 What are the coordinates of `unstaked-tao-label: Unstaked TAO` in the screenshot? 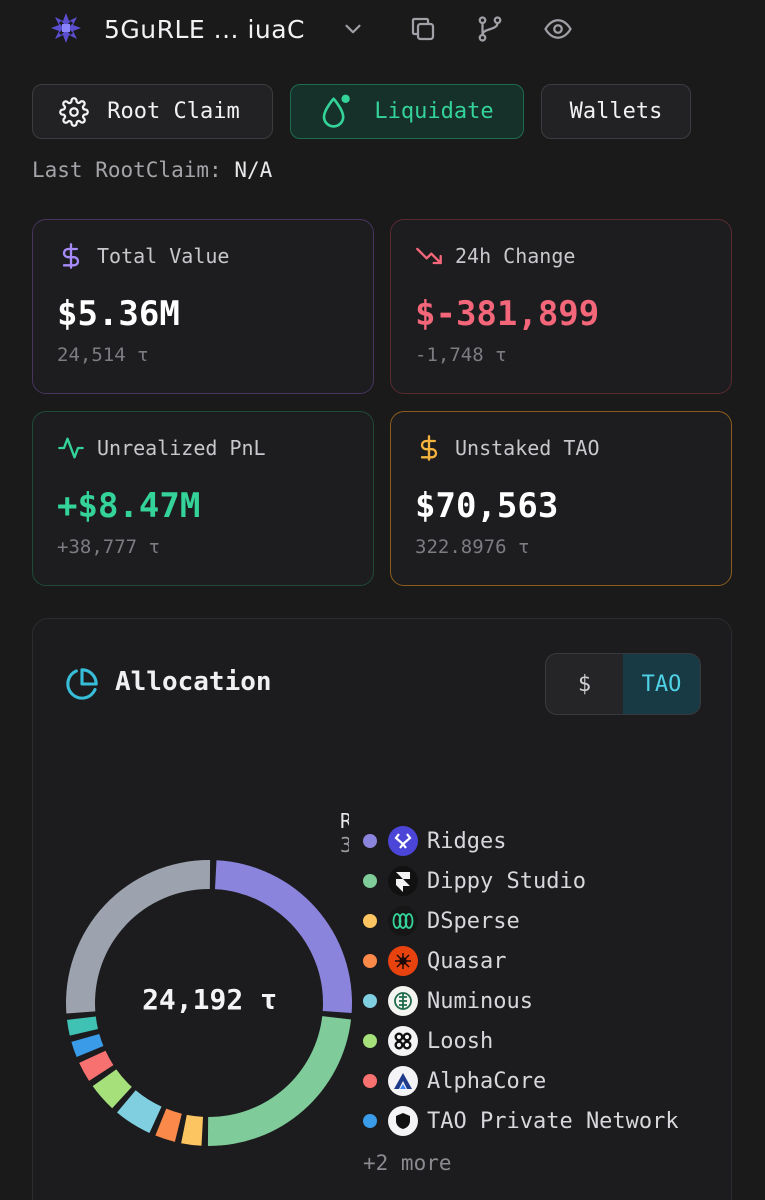 It's located at (527, 448).